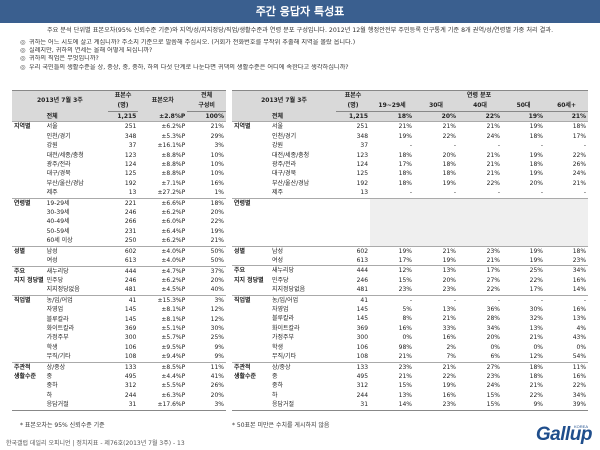  Describe the element at coordinates (206, 280) in the screenshot. I see `composition: 20%` at that location.